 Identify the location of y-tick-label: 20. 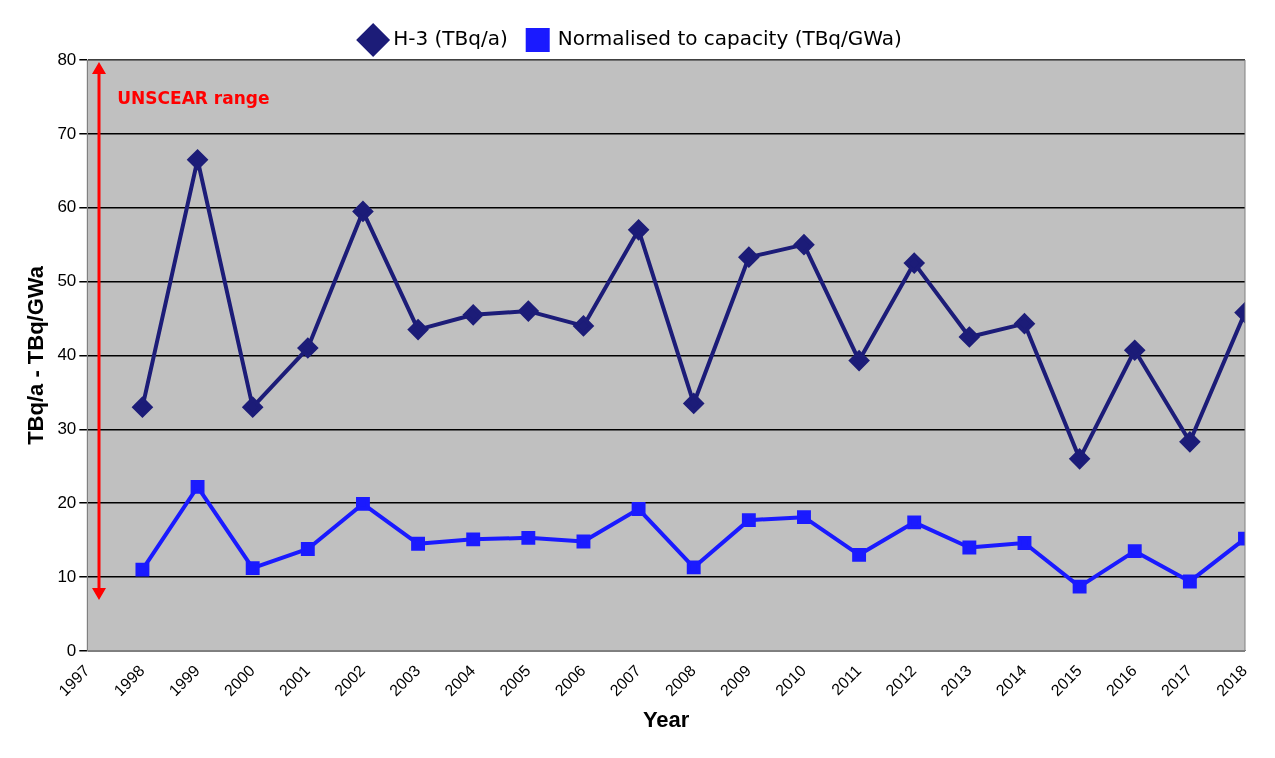
(67, 502).